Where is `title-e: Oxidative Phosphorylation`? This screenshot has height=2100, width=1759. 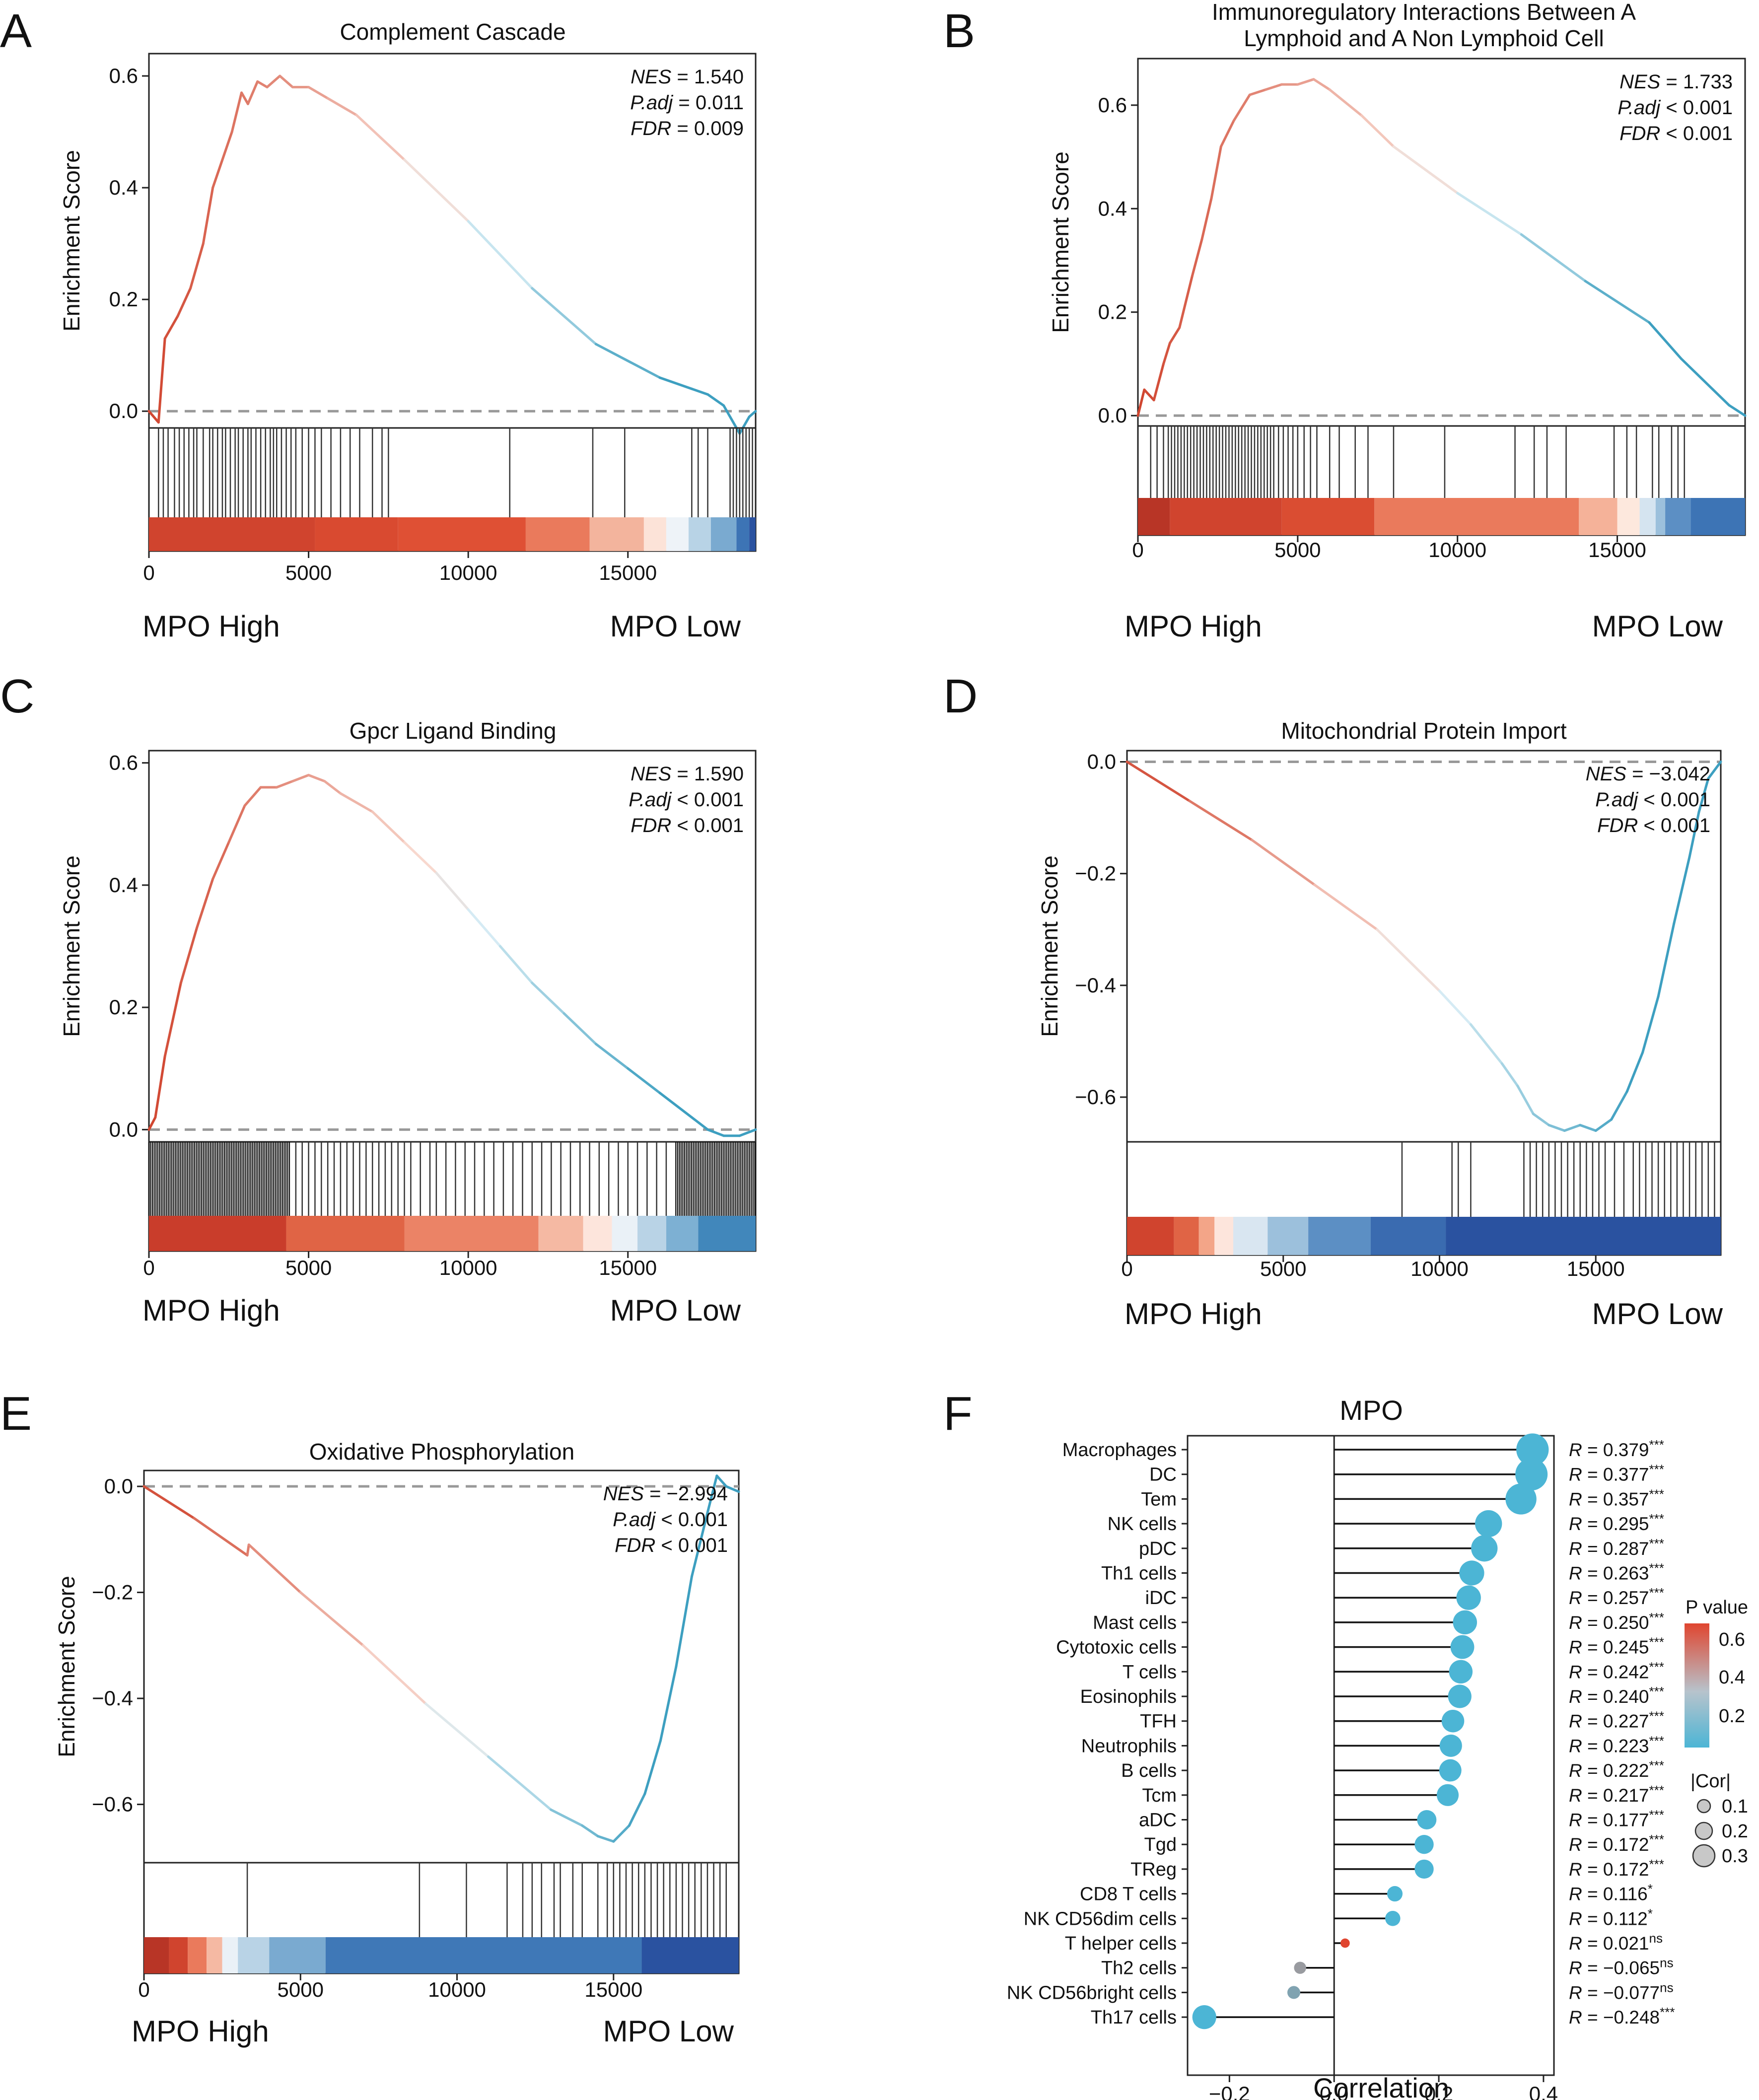
title-e: Oxidative Phosphorylation is located at coordinates (442, 1452).